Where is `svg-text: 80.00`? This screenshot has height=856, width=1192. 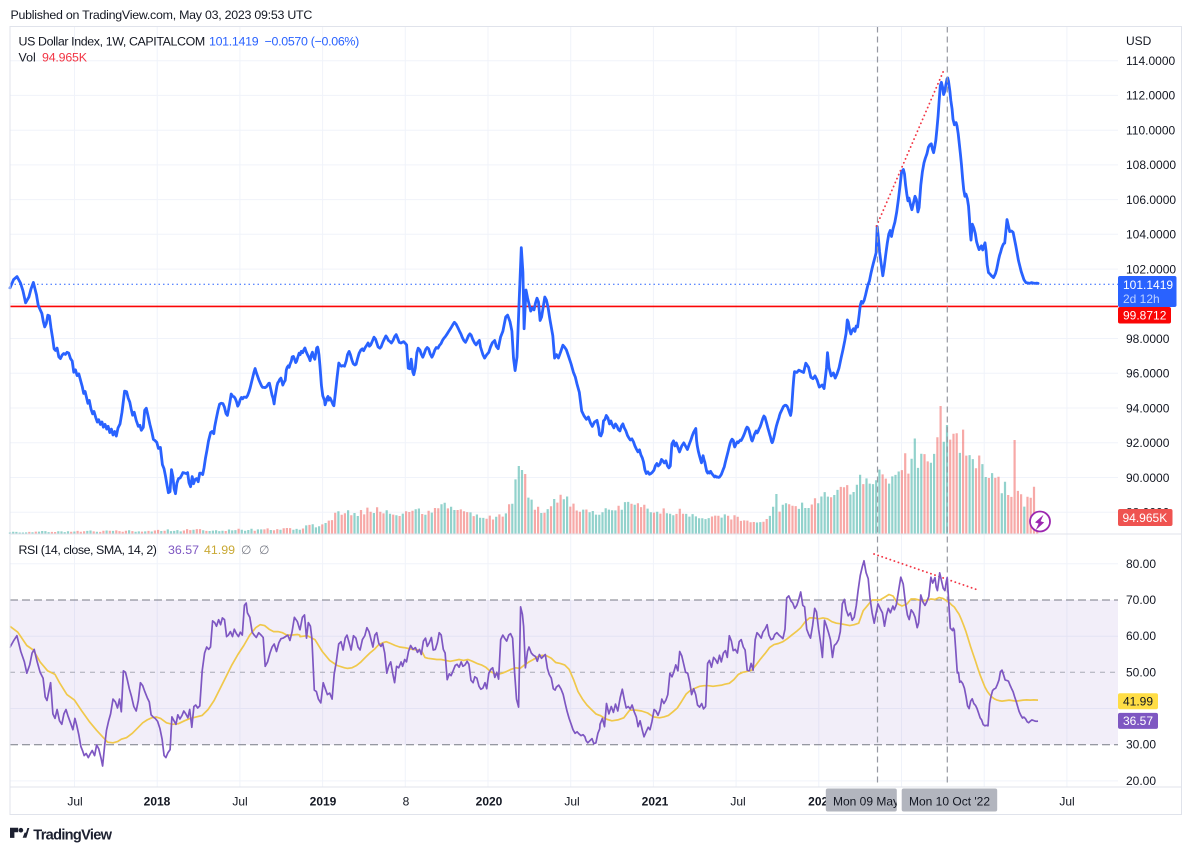
svg-text: 80.00 is located at coordinates (1141, 564).